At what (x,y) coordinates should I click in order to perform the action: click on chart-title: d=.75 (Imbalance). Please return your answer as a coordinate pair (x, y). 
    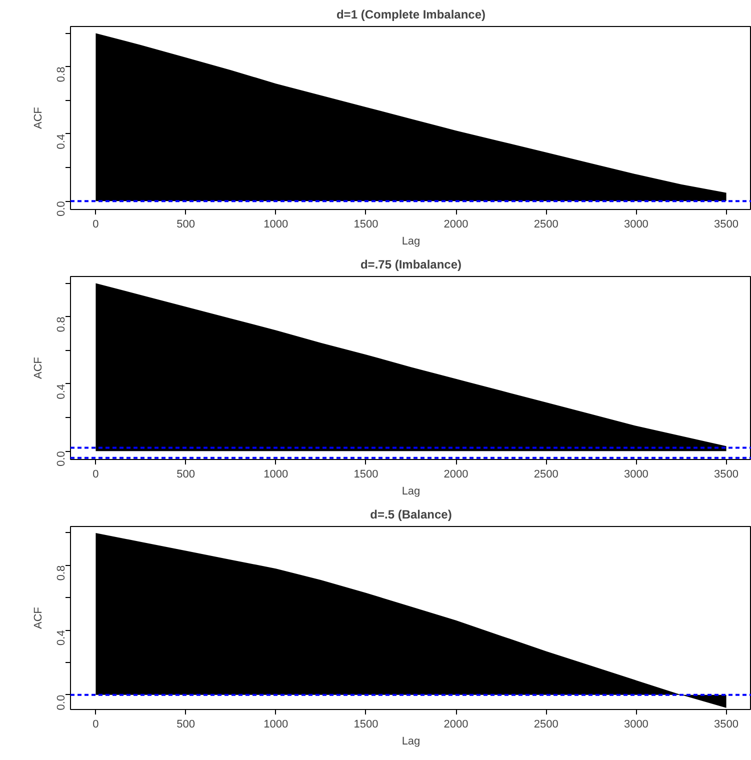
    Looking at the image, I should click on (411, 265).